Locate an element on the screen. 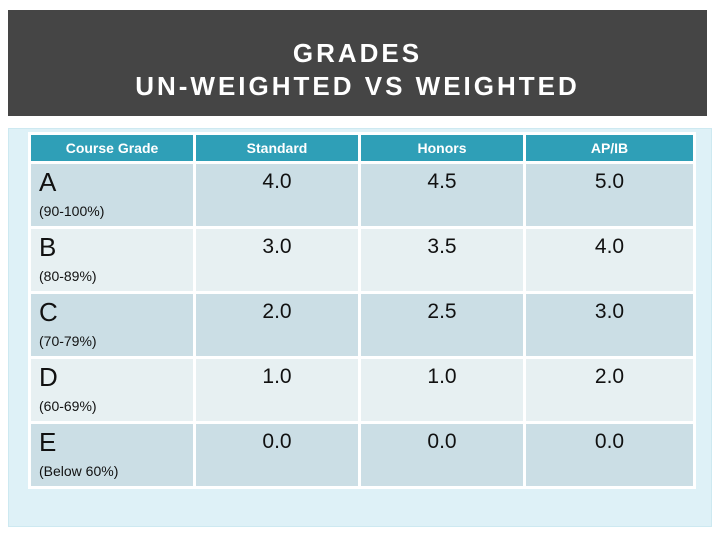 This screenshot has width=720, height=540. grade-range: (70-79%) is located at coordinates (68, 341).